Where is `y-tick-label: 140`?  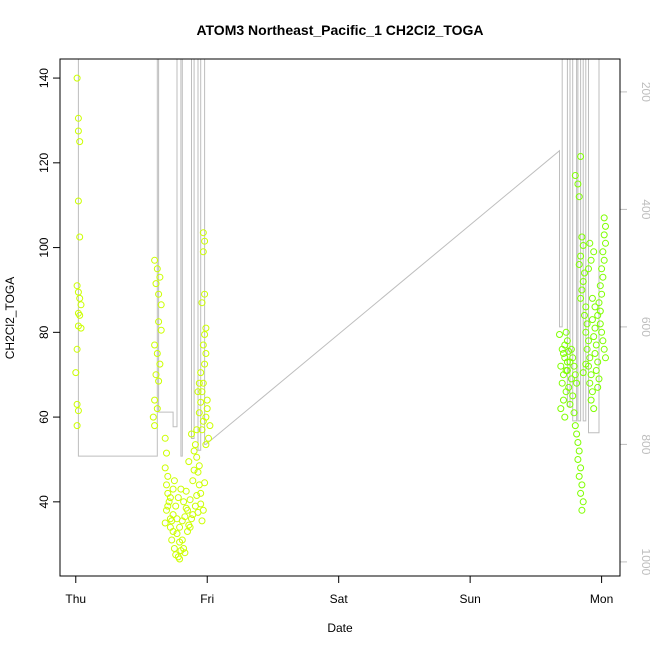 y-tick-label: 140 is located at coordinates (44, 78).